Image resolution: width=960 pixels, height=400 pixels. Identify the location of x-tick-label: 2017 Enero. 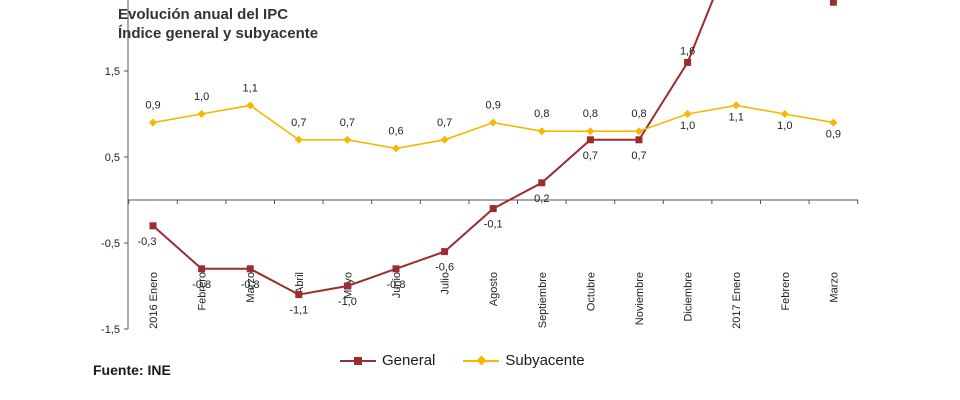
(737, 300).